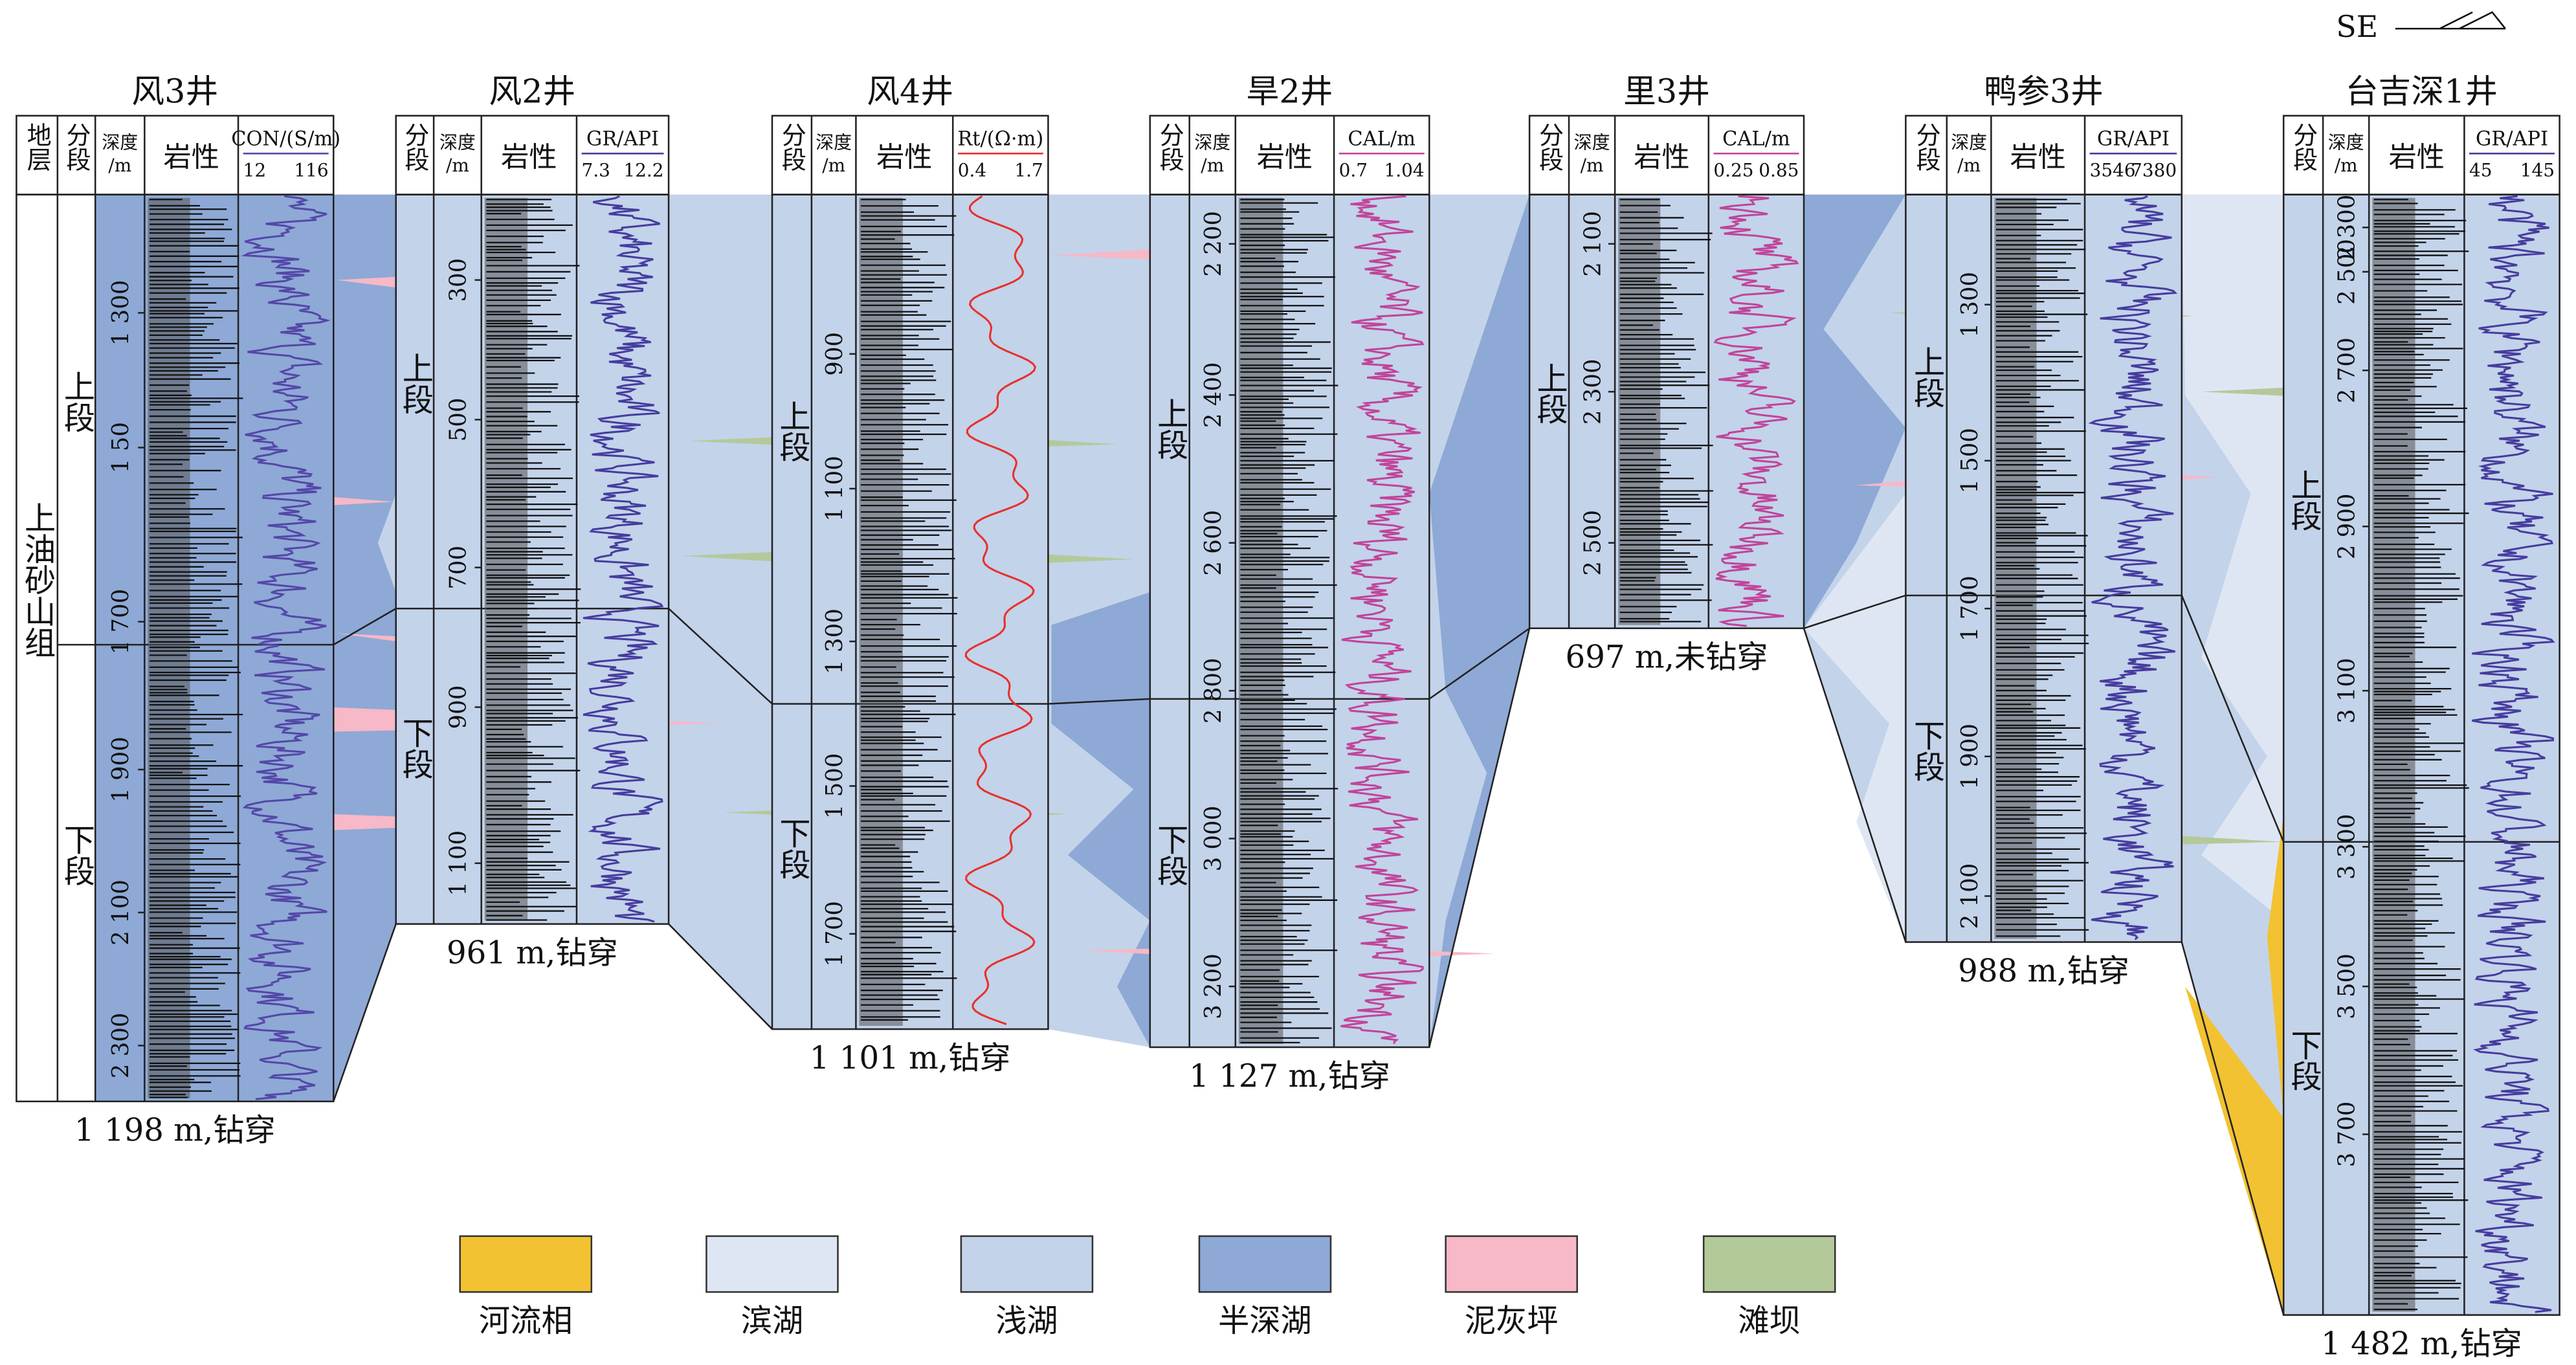  Describe the element at coordinates (76, 401) in the screenshot. I see `upper-segment: 上段` at that location.